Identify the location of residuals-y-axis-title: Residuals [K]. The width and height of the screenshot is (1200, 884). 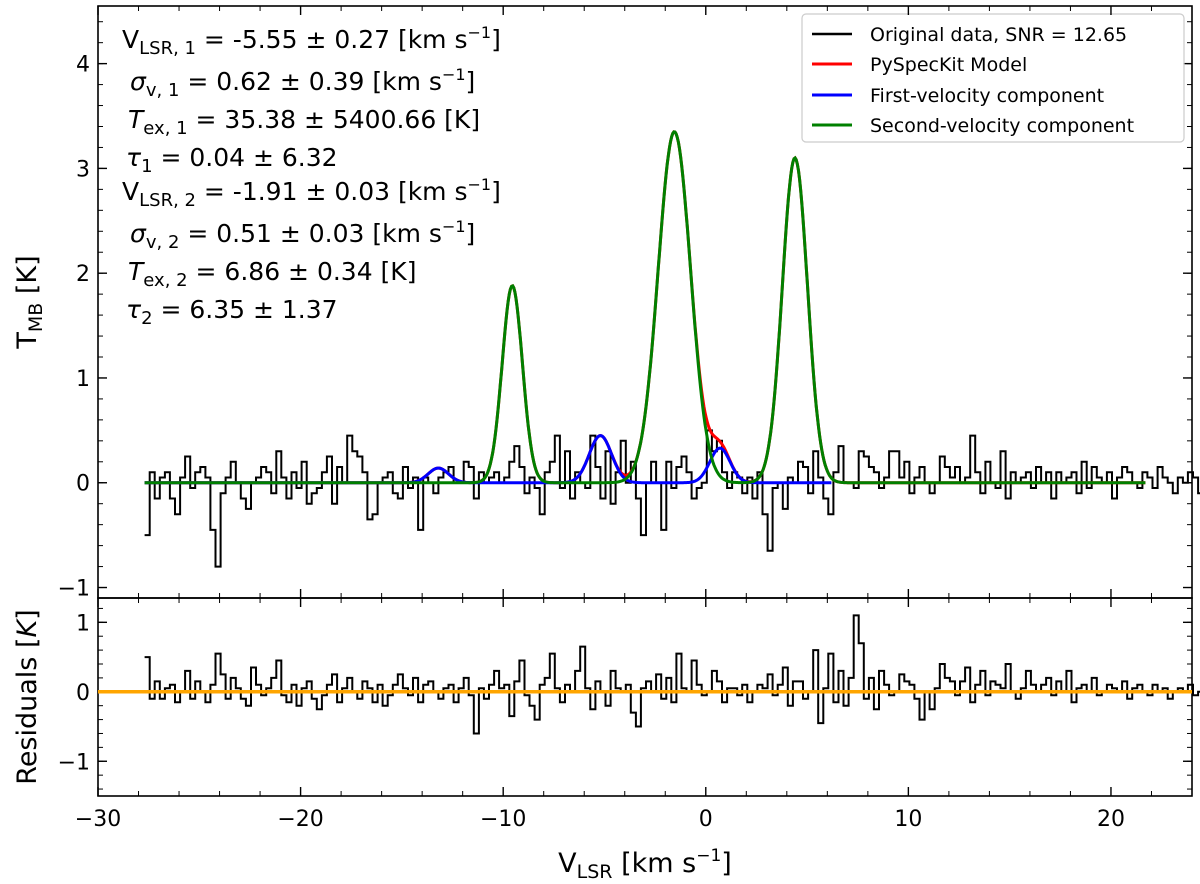
(27, 696).